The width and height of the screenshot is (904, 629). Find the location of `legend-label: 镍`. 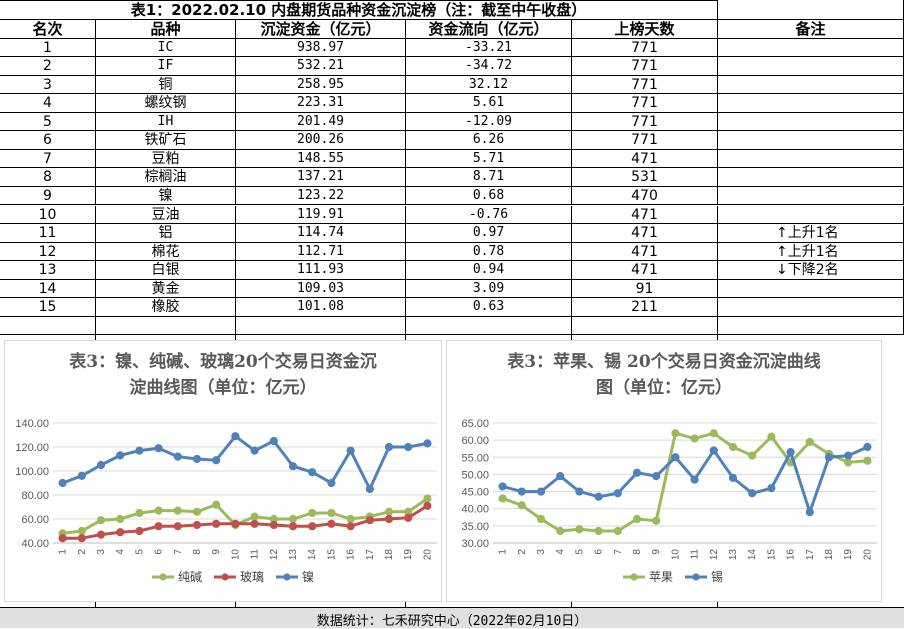

legend-label: 镍 is located at coordinates (308, 577).